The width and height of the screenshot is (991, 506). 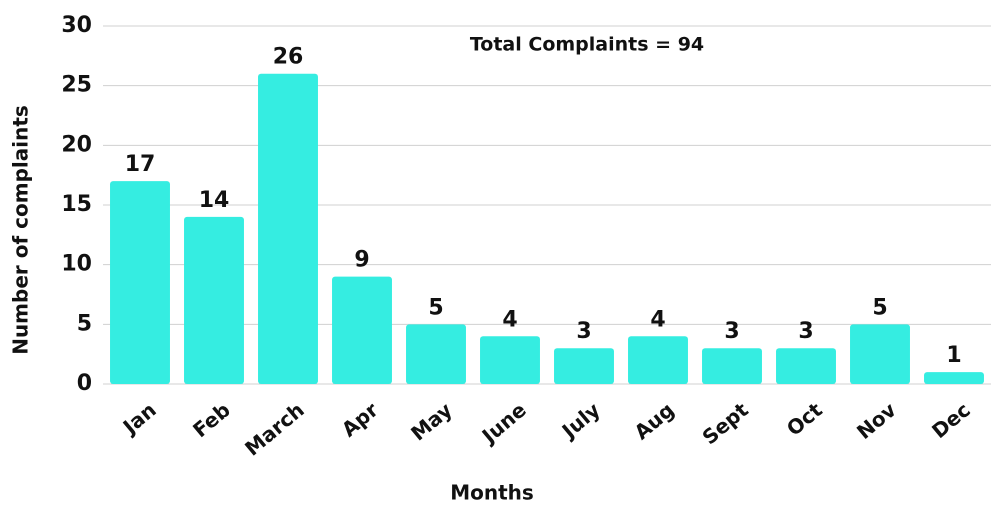 I want to click on x-axis-title: Months, so click(x=492, y=493).